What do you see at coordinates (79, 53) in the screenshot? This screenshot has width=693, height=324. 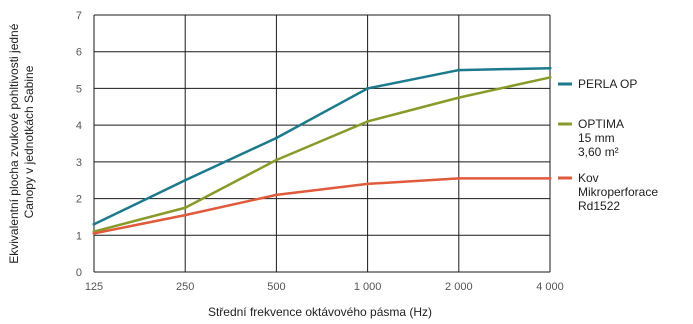 I see `y-tick-label: 6` at bounding box center [79, 53].